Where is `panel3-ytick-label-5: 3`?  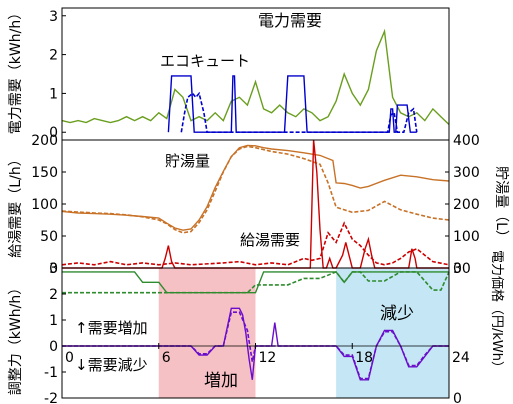
panel3-ytick-label-5: 3 is located at coordinates (53, 269).